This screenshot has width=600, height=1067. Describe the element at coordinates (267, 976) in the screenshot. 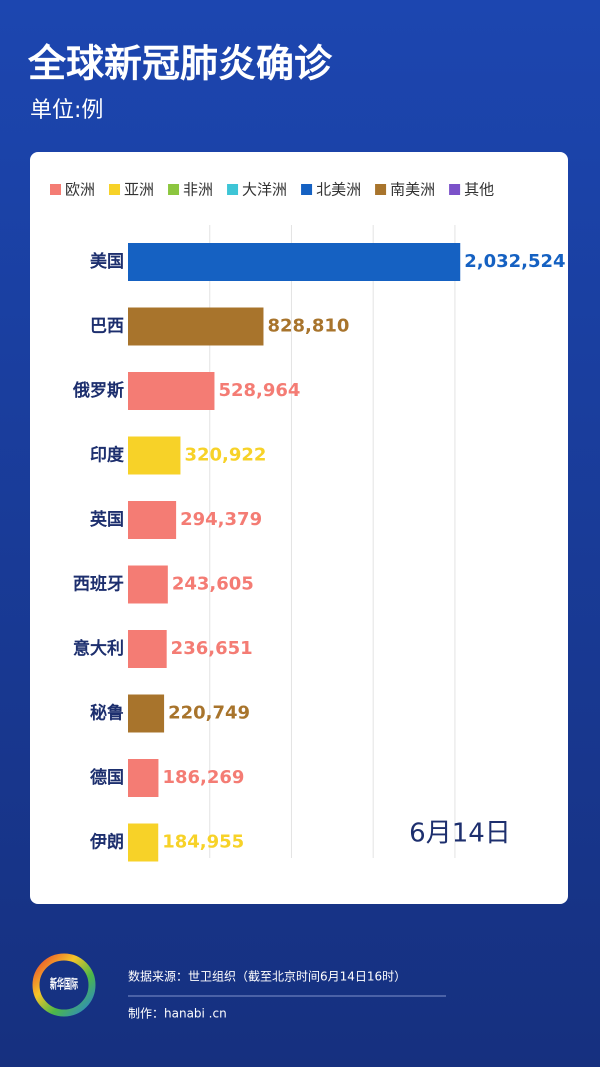

I see `source: 数据来源：世卫组织（截至北京时间6月14日16时）` at that location.